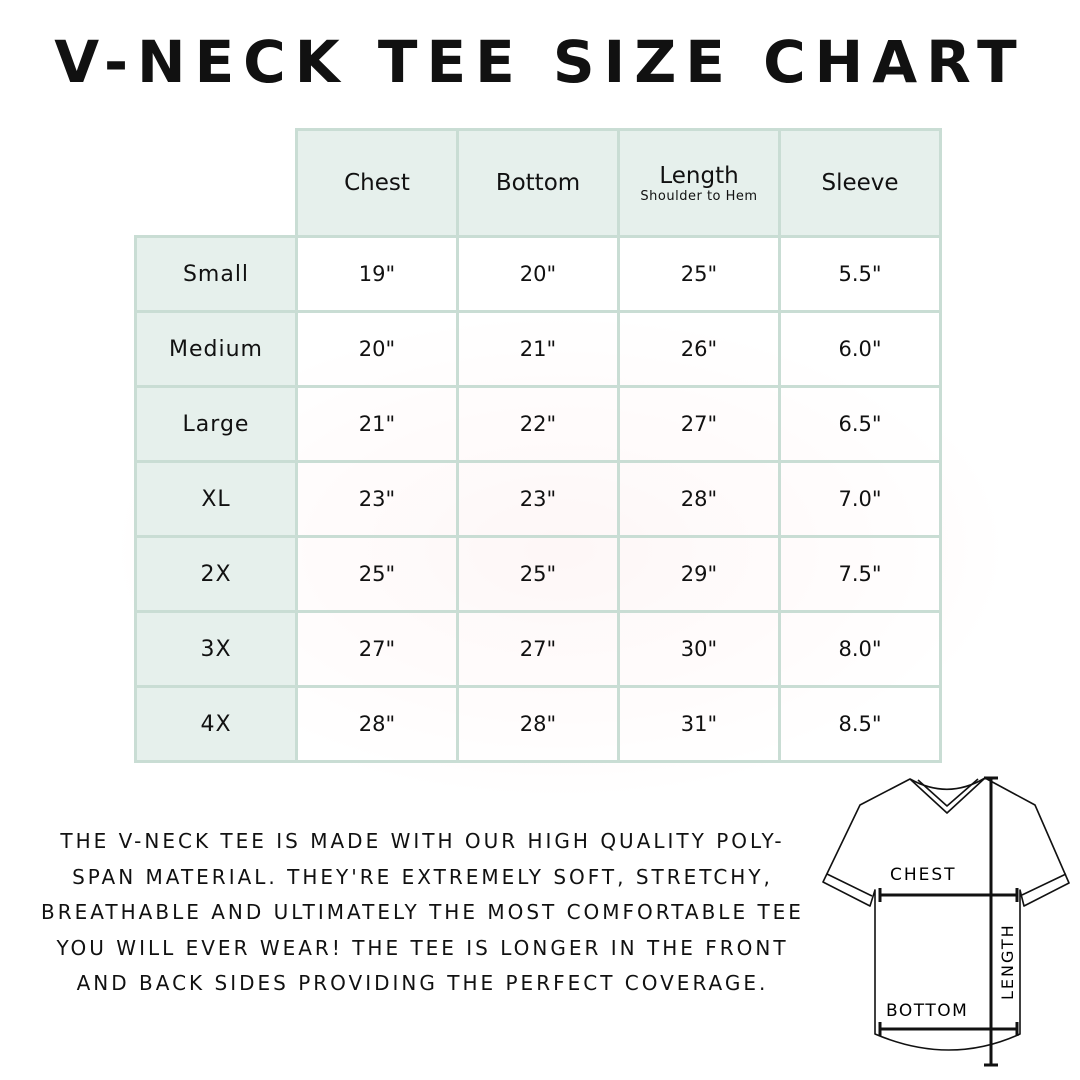 The image size is (1080, 1080). I want to click on header-label: Chest, so click(377, 183).